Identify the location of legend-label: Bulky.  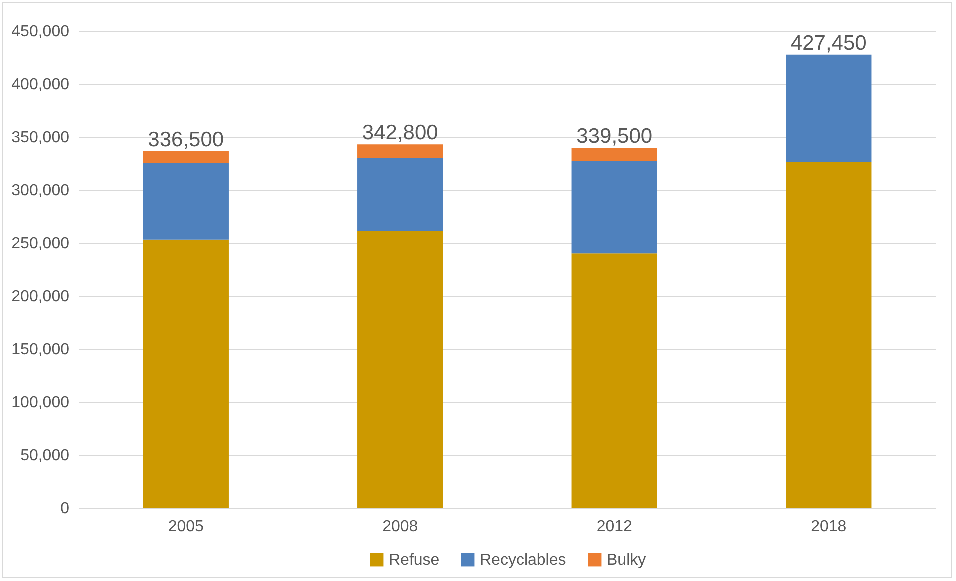
(626, 560).